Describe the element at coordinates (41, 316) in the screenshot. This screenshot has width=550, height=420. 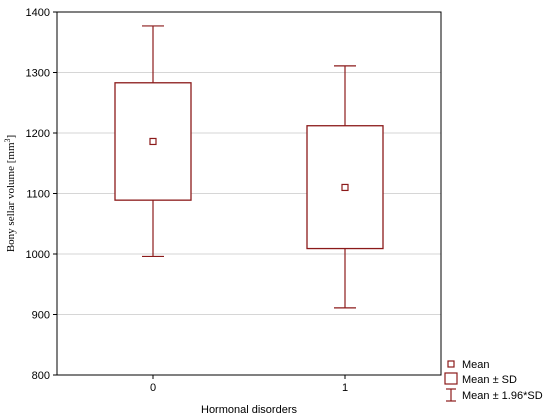
I see `y-tick-label: 900` at that location.